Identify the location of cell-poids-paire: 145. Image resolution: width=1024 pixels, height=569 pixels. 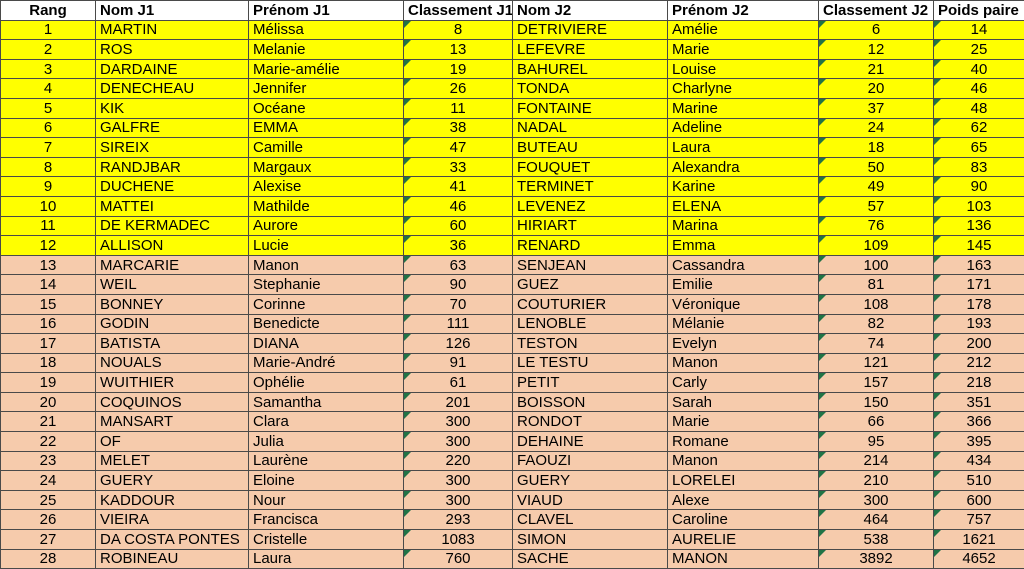
(978, 245).